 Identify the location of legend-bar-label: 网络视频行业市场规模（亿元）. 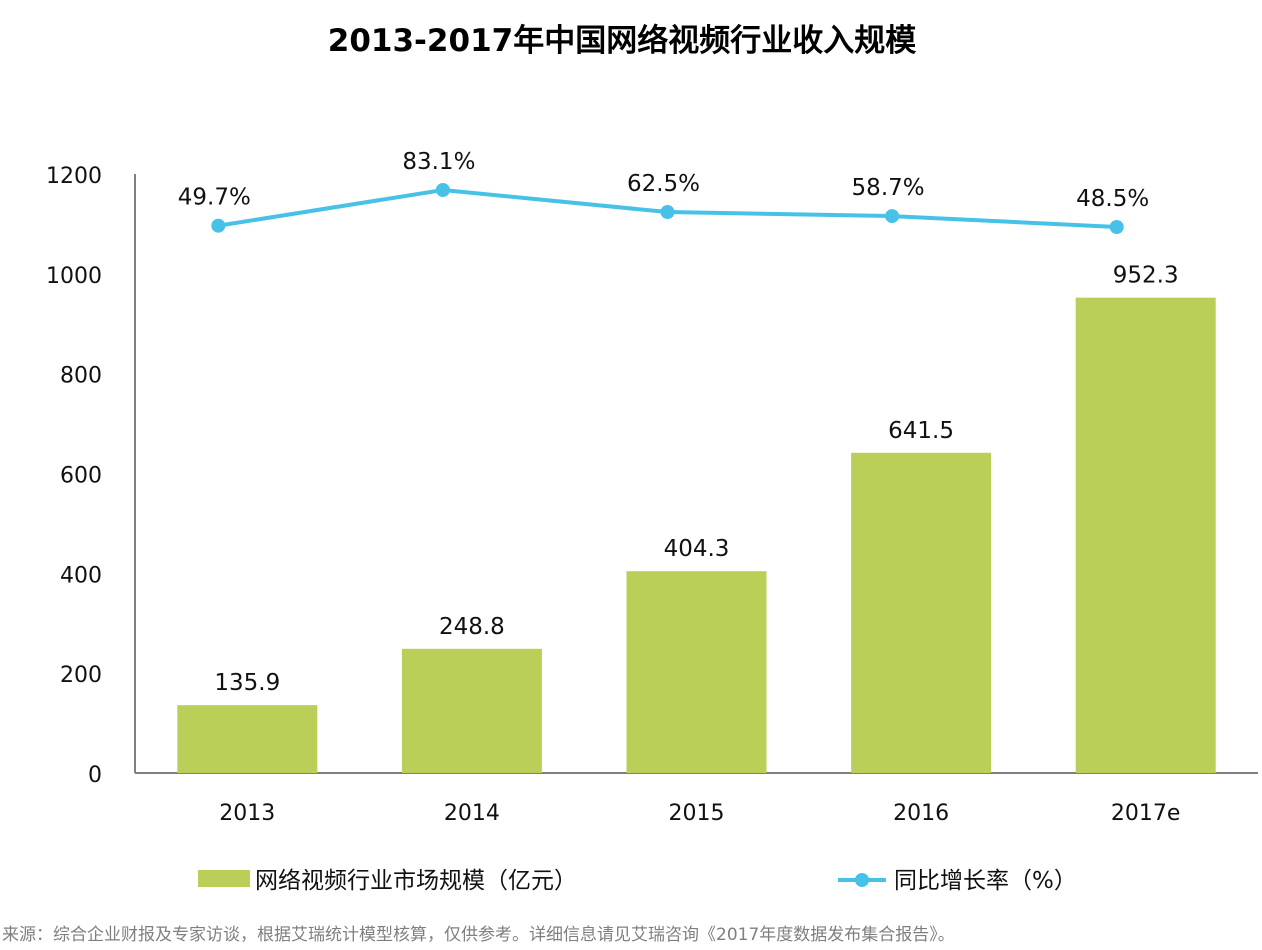
(416, 881).